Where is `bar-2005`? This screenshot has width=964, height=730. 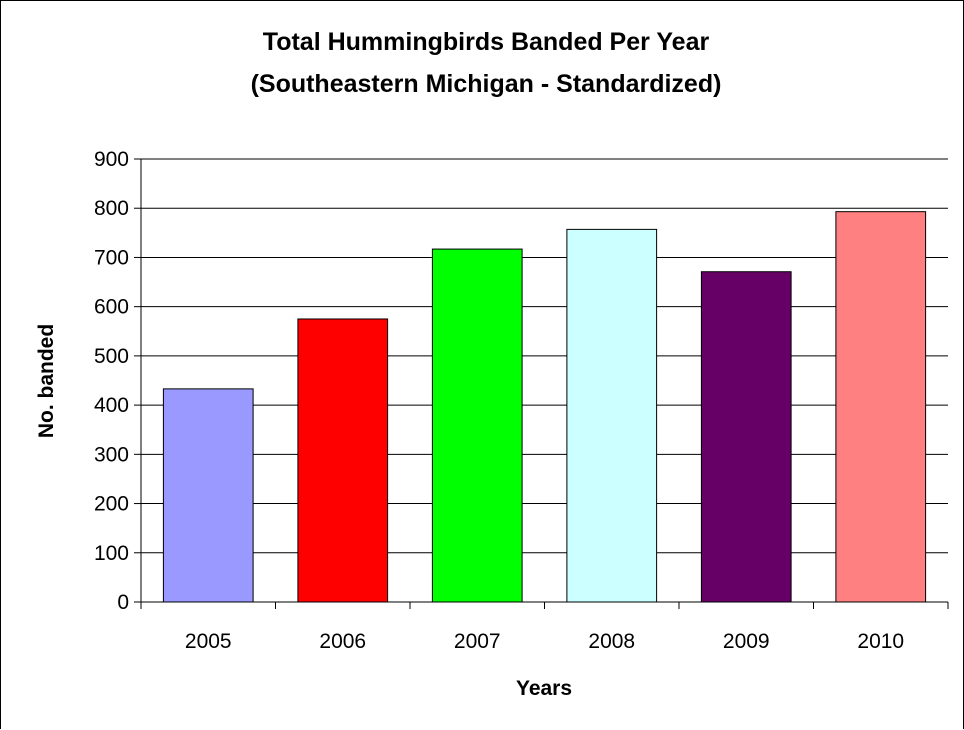
bar-2005 is located at coordinates (208, 495).